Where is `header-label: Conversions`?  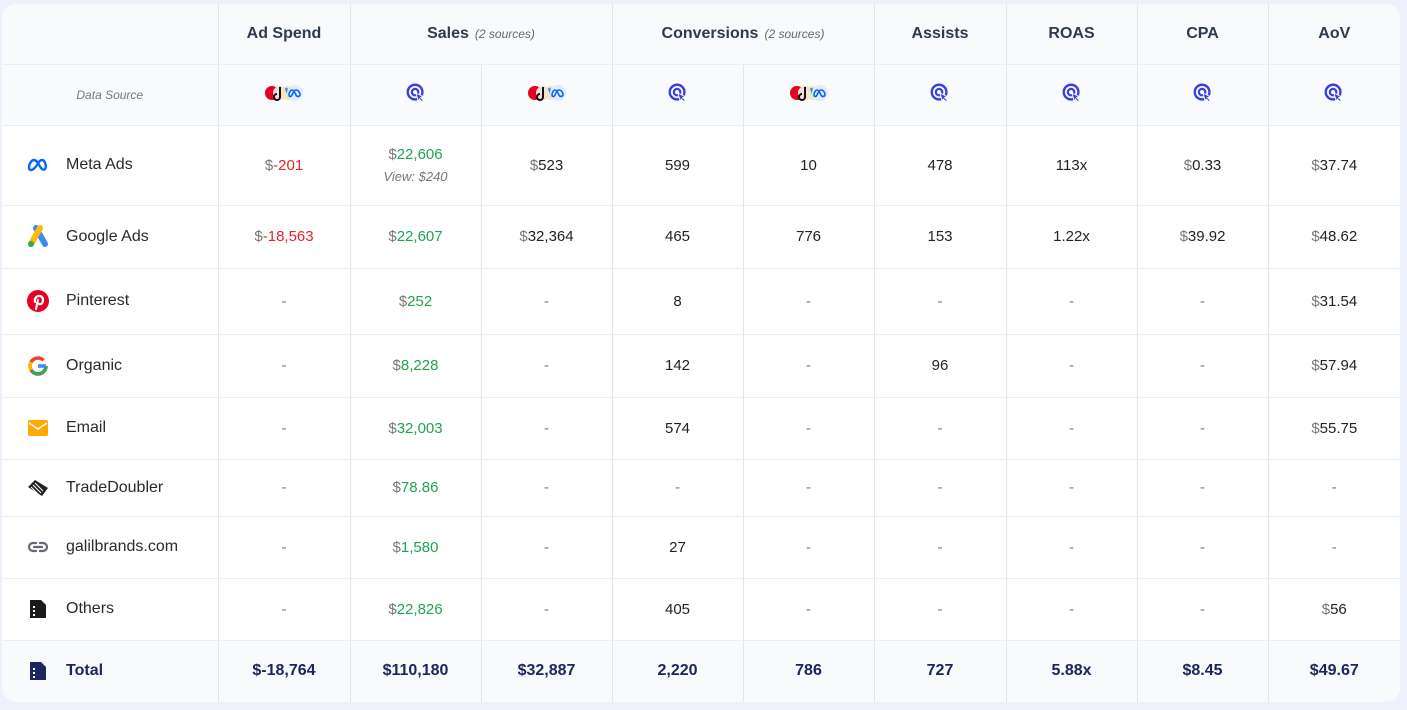
header-label: Conversions is located at coordinates (710, 33).